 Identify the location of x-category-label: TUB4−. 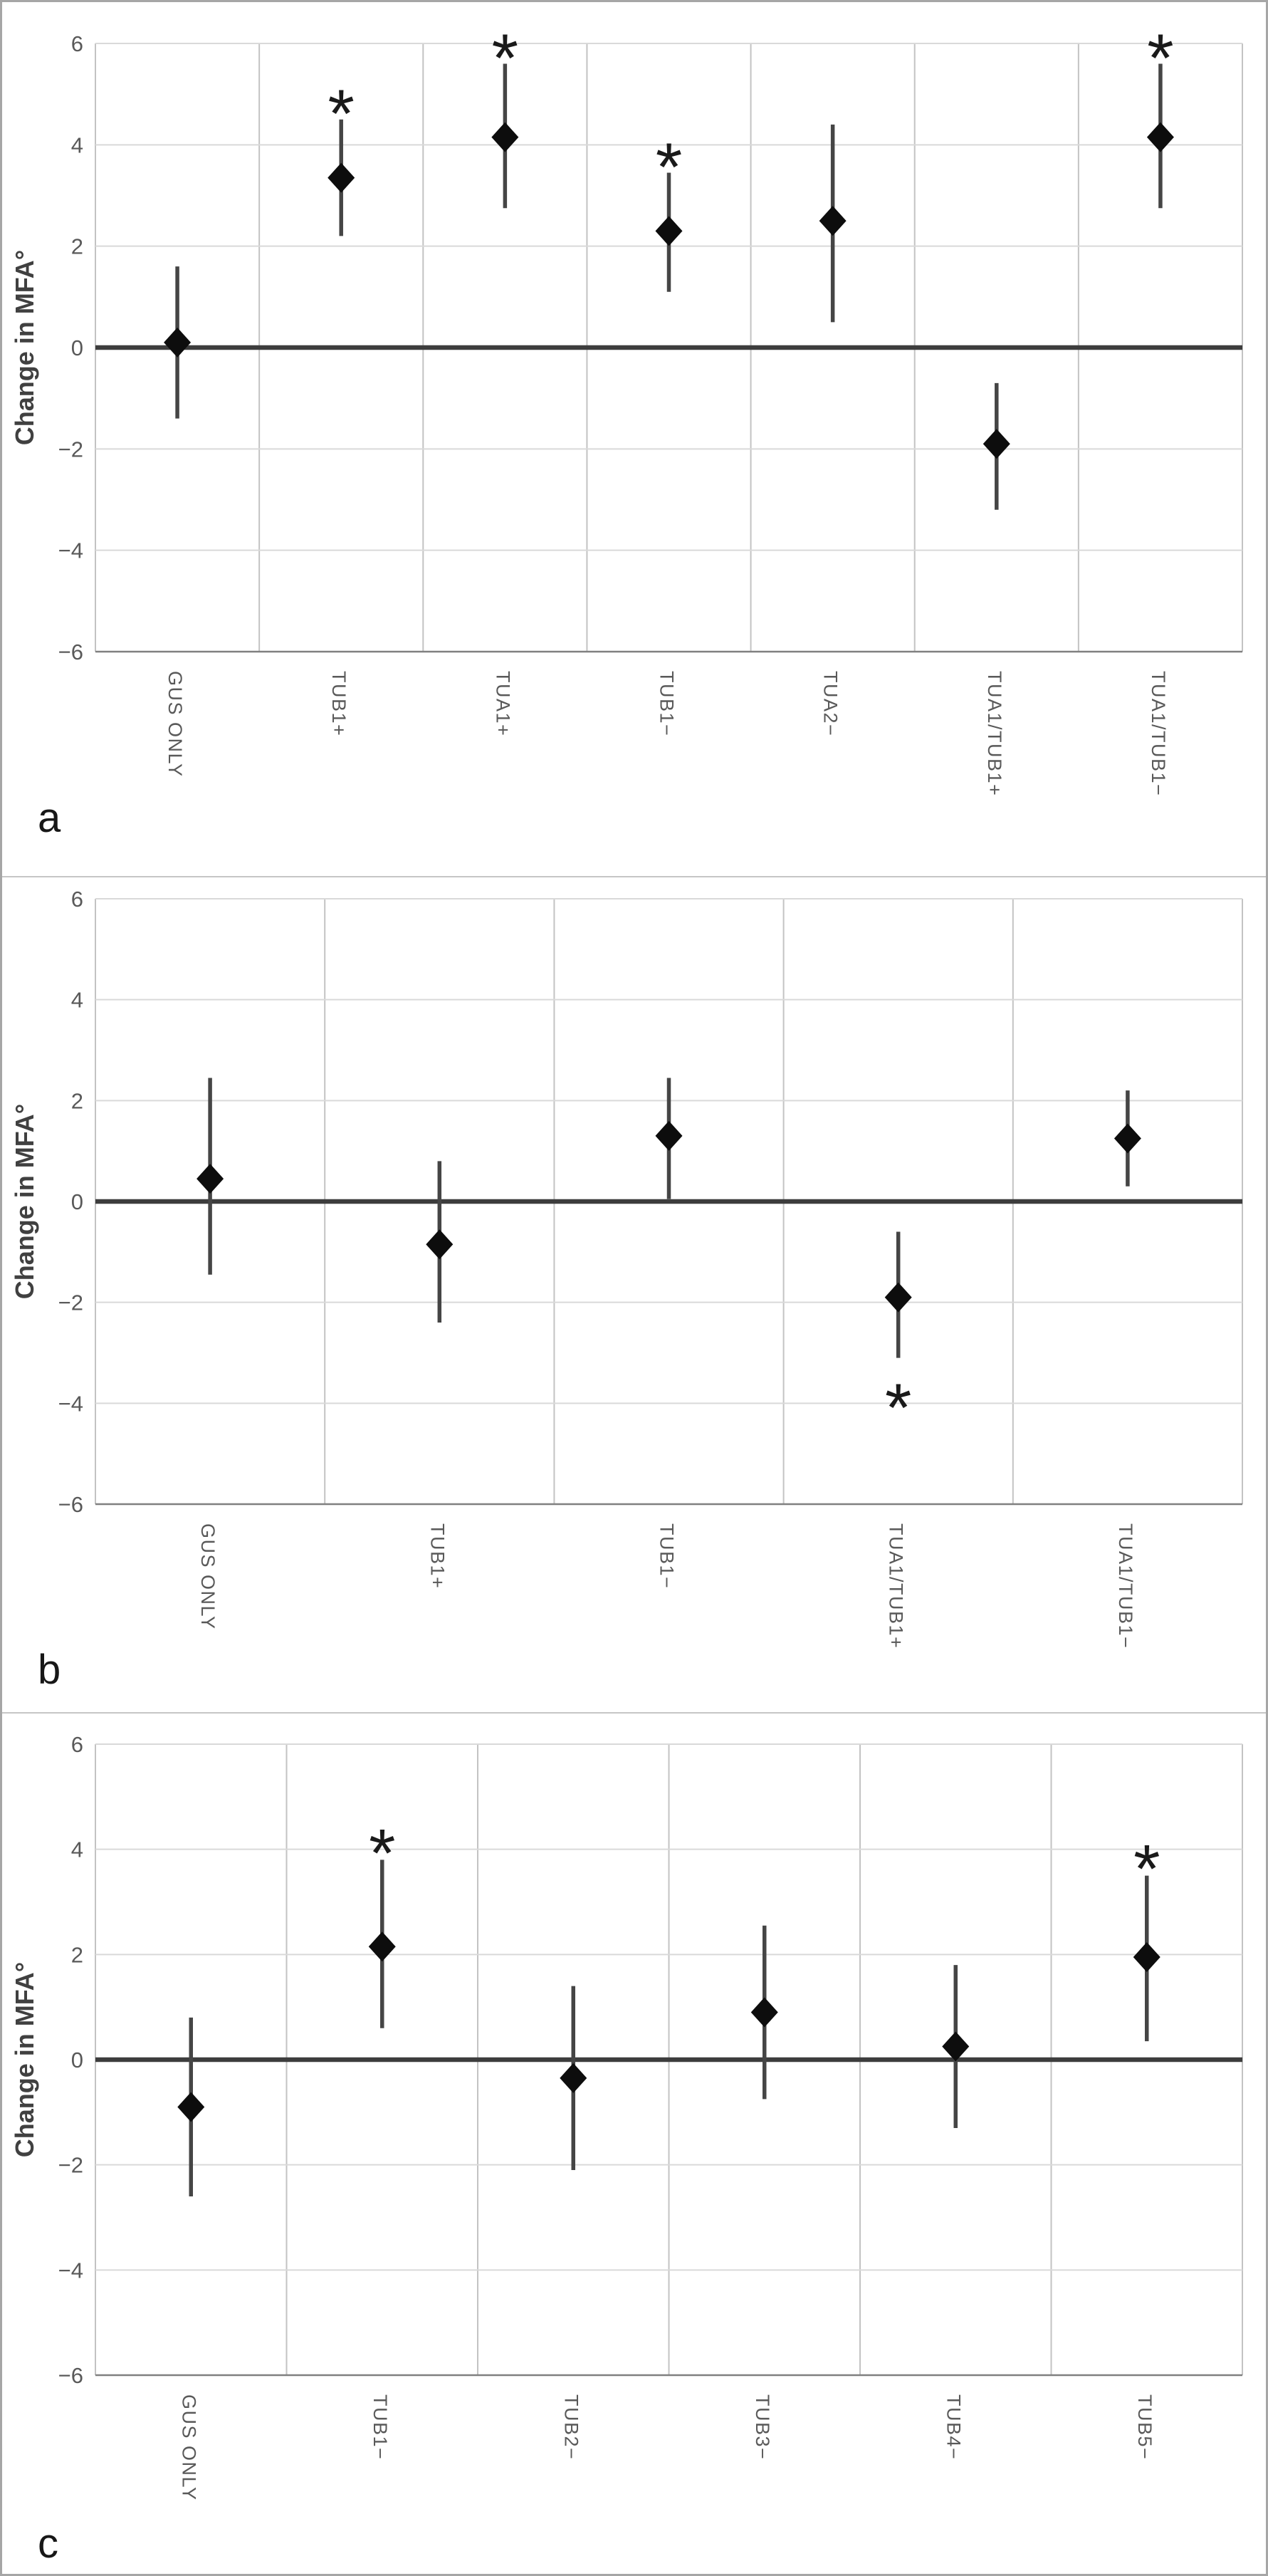
(953, 2427).